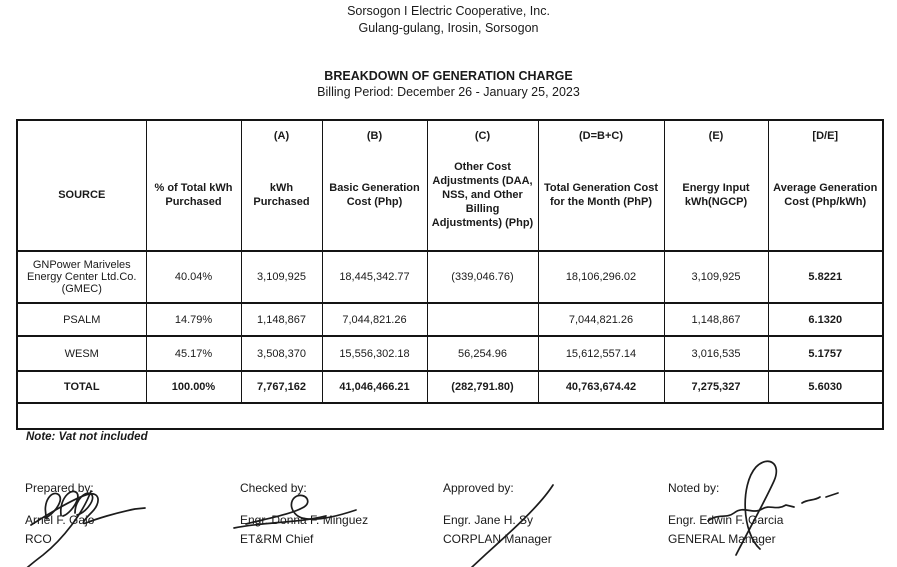  I want to click on col-label: kWh Purchased, so click(281, 195).